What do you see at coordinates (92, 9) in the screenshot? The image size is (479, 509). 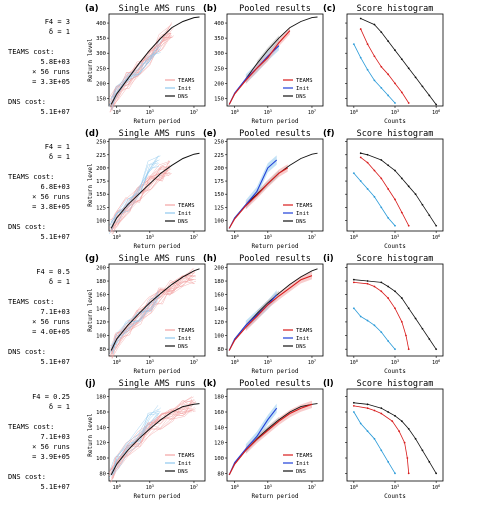 I see `panel-letter: (a)` at bounding box center [92, 9].